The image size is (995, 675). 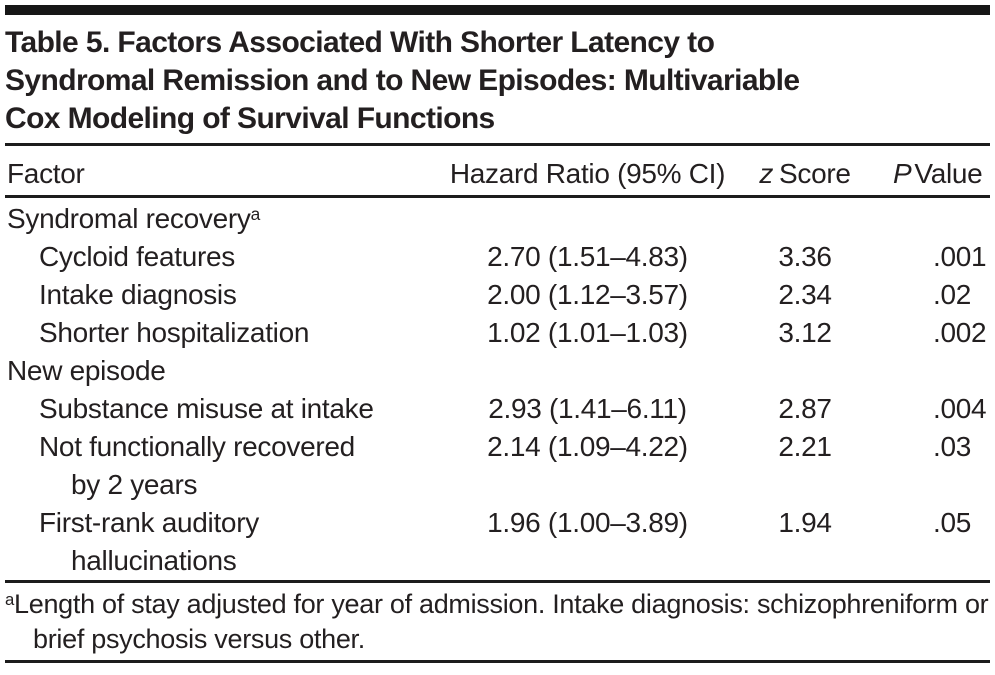 I want to click on z-score-word: Score, so click(x=815, y=173).